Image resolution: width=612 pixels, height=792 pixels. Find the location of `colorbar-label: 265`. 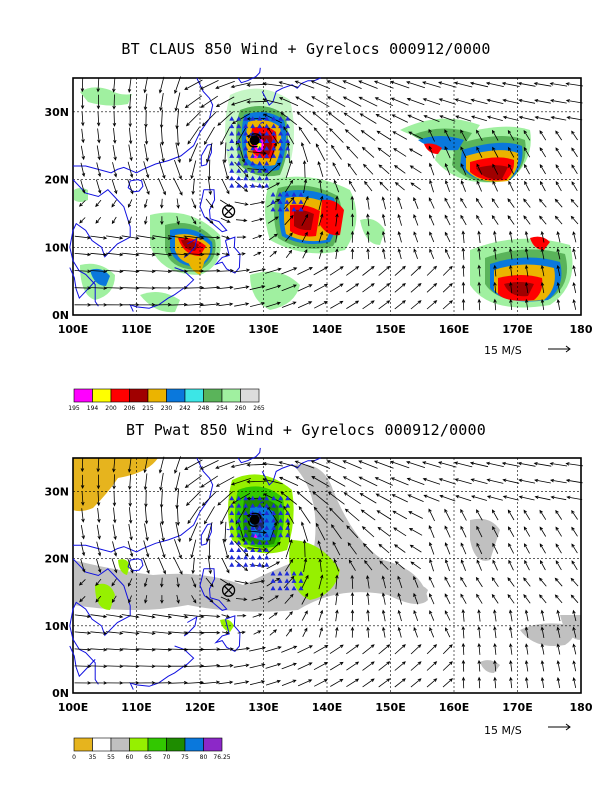

colorbar-label: 265 is located at coordinates (259, 408).